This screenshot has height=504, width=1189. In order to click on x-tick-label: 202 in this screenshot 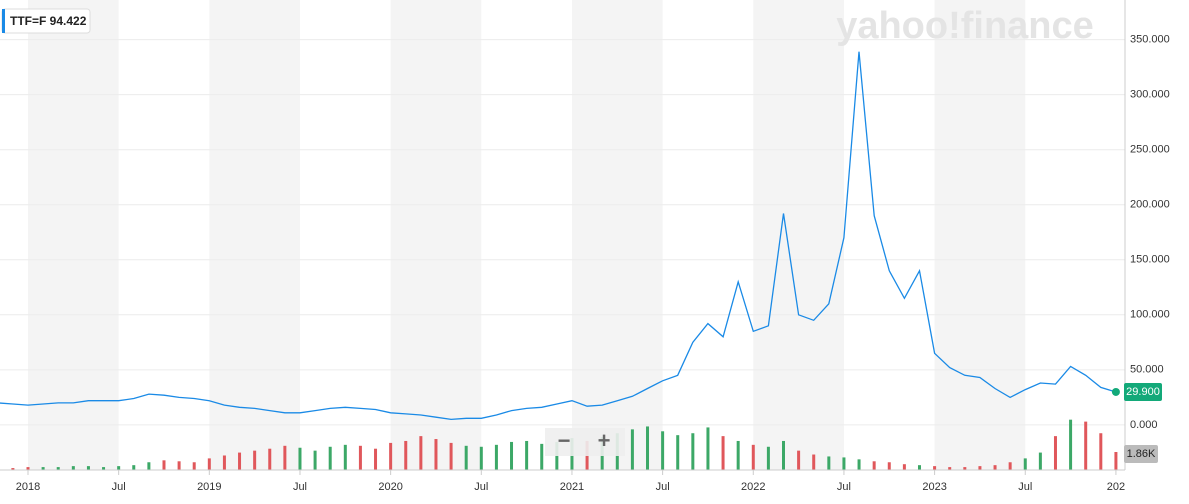, I will do `click(1116, 487)`.